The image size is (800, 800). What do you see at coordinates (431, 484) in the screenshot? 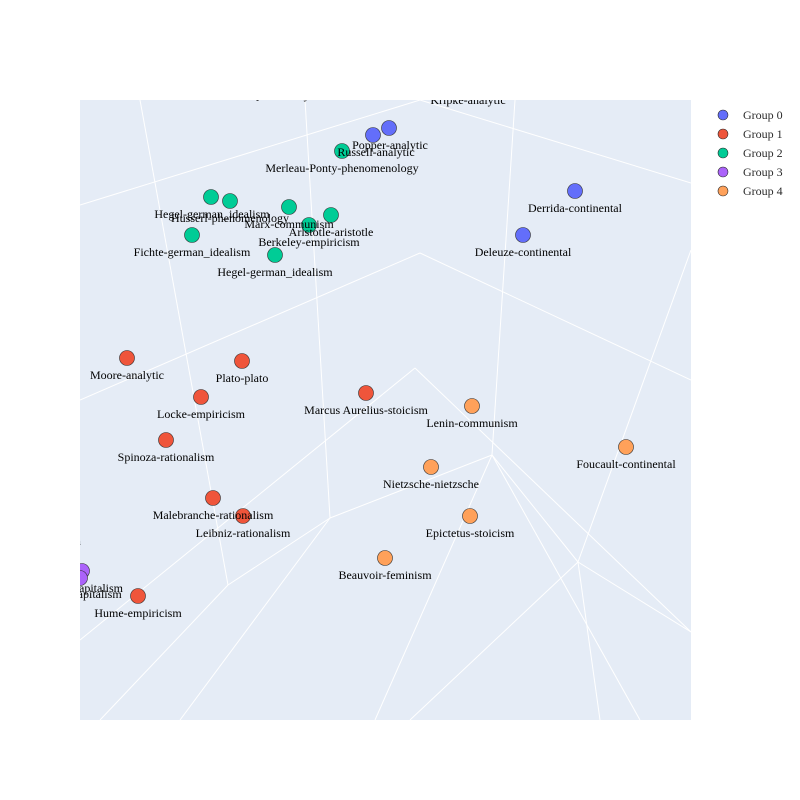
I see `point-label: Nietzsche-nietzsche` at bounding box center [431, 484].